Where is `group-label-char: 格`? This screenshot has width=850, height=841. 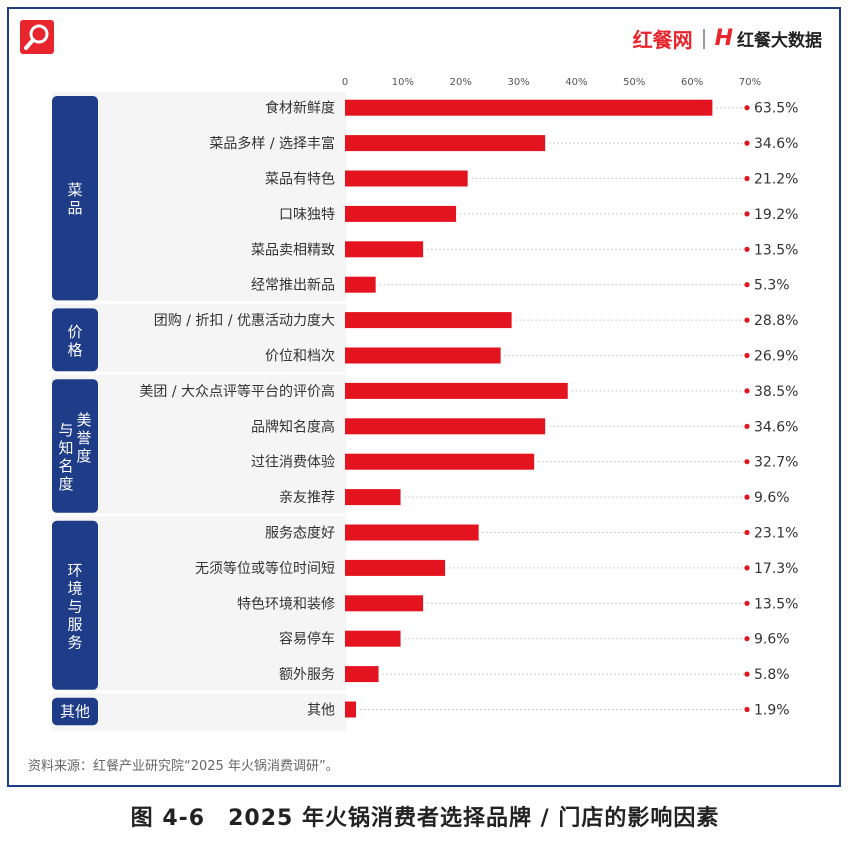
group-label-char: 格 is located at coordinates (74, 350).